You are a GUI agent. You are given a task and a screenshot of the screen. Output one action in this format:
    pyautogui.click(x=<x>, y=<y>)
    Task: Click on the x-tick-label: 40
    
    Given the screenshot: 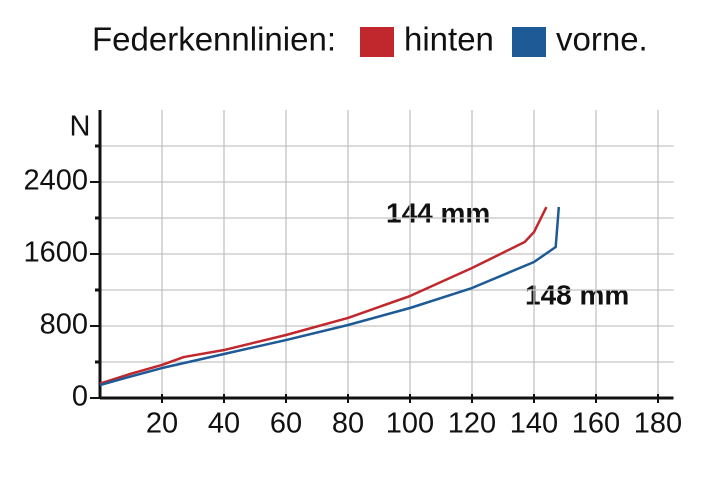 What is the action you would take?
    pyautogui.click(x=224, y=424)
    